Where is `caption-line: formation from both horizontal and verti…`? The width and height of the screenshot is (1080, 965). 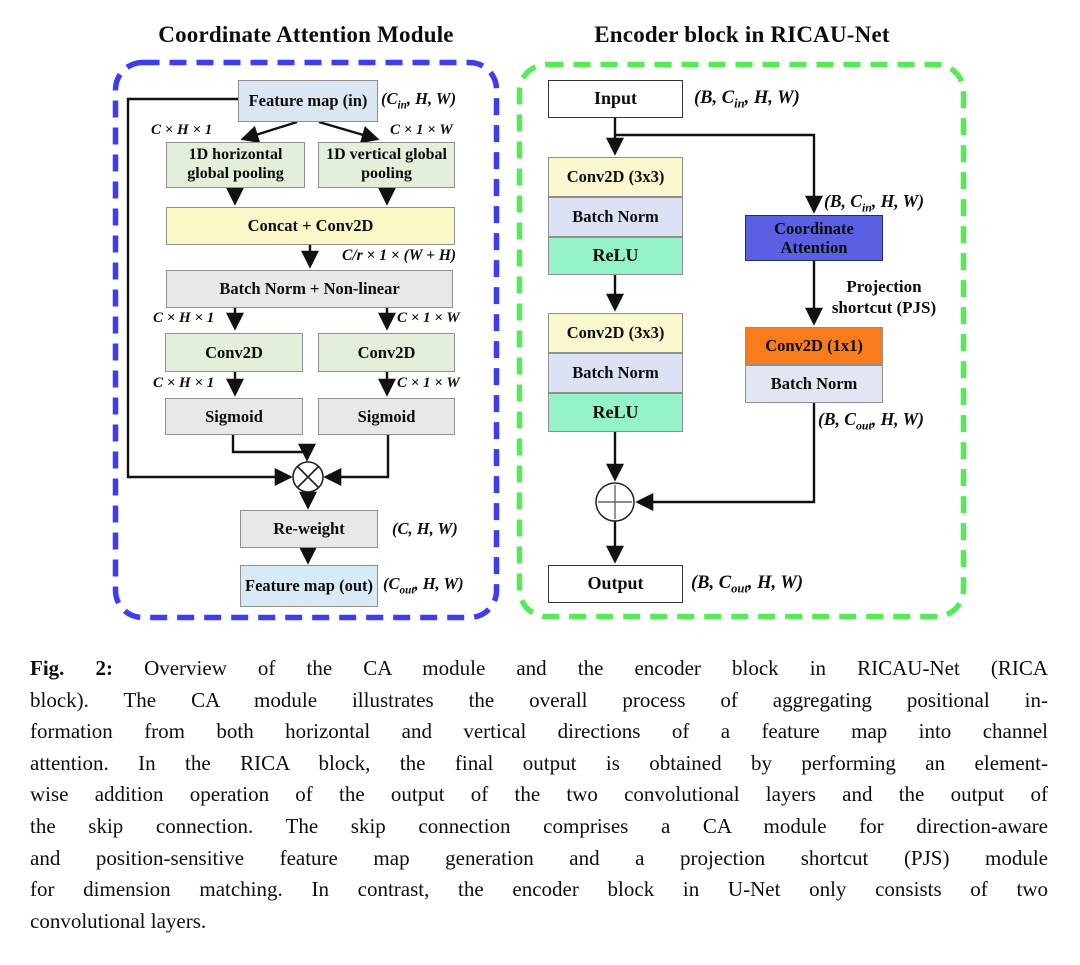 caption-line: formation from both horizontal and verti… is located at coordinates (539, 731).